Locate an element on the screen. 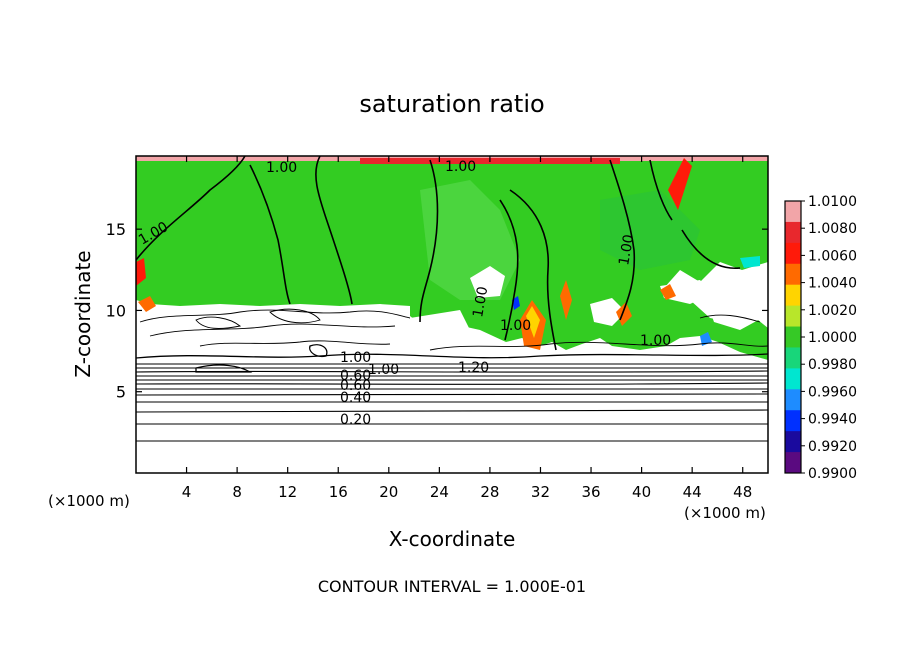  colorbar-label: 1.0100 is located at coordinates (832, 202).